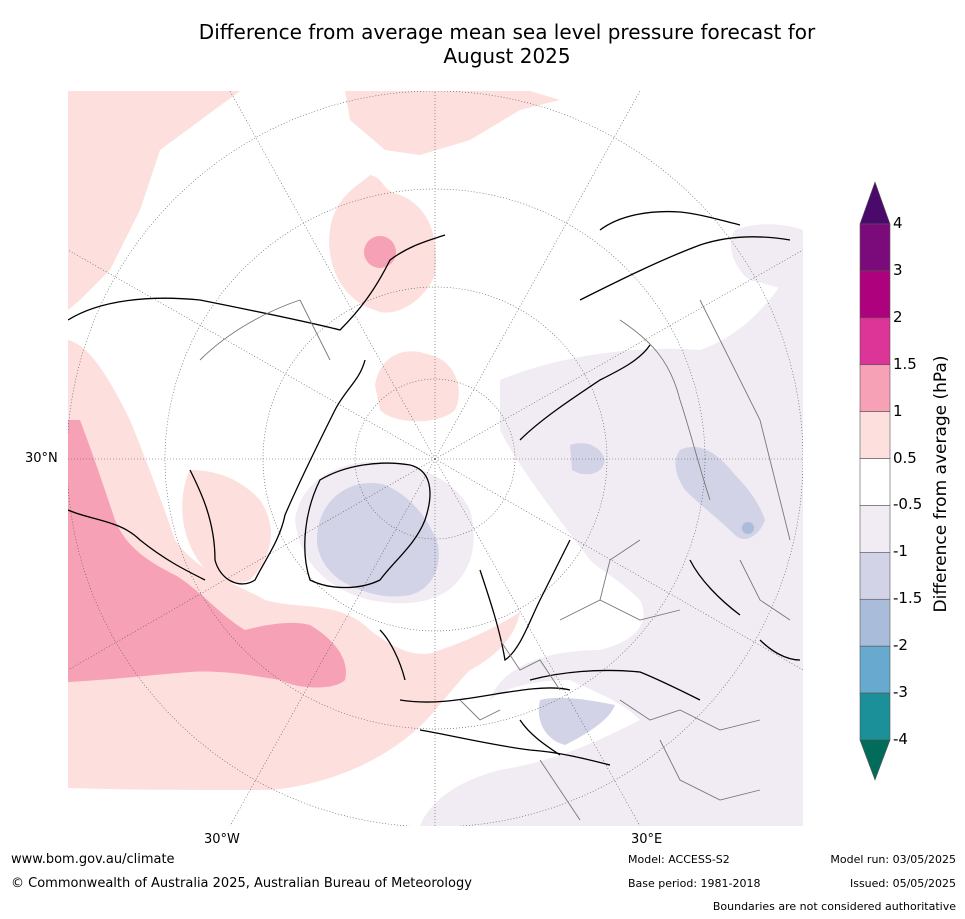  I want to click on region-pacific-positive, so click(154, 200).